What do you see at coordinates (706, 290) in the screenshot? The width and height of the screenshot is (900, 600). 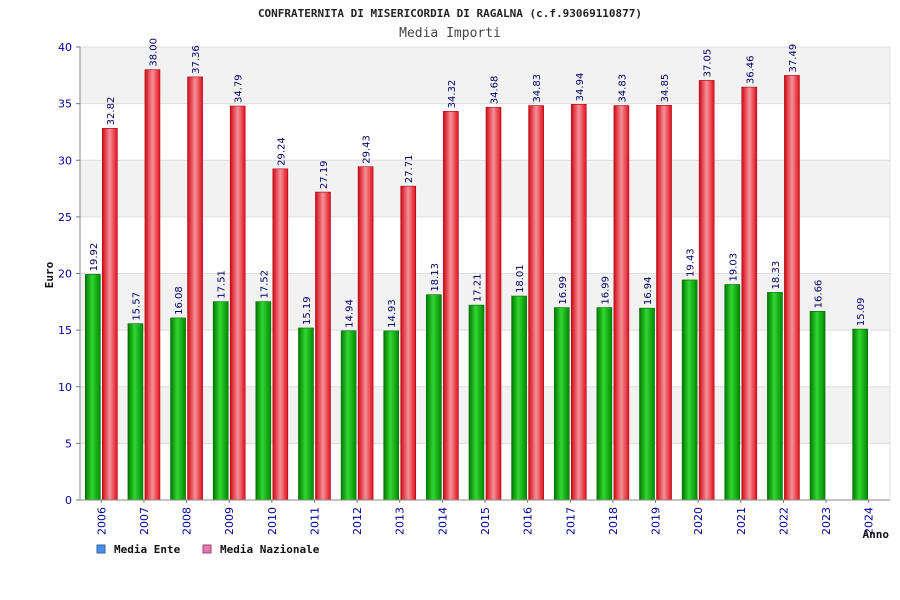 I see `bar-media-nazionale-2020` at bounding box center [706, 290].